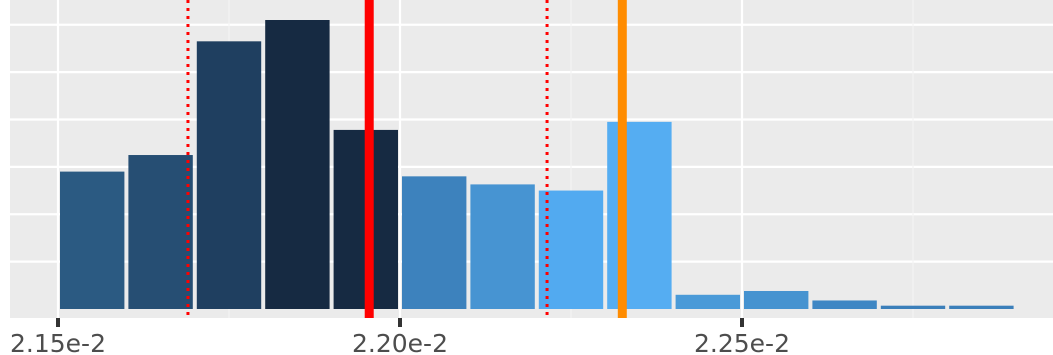  Describe the element at coordinates (58, 342) in the screenshot. I see `x-axis-tick-label: 2.15e-2` at that location.